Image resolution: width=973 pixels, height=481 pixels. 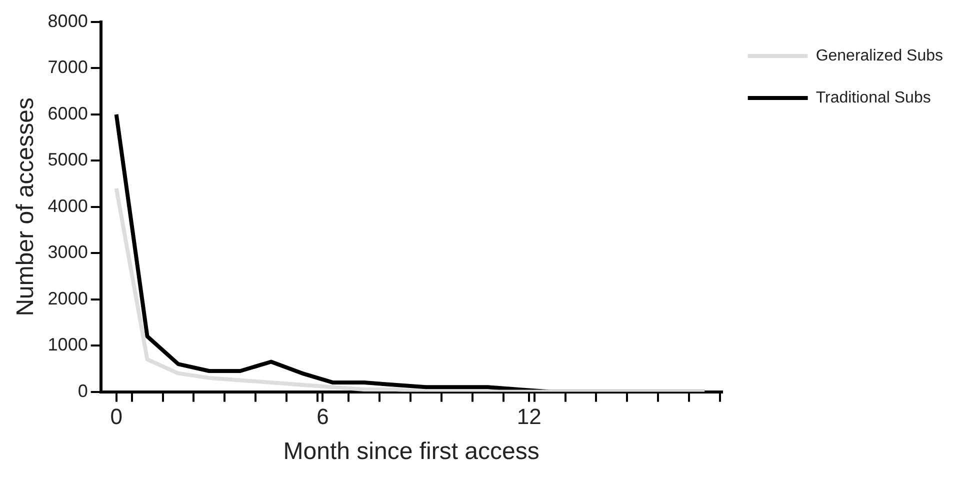 What do you see at coordinates (68, 252) in the screenshot?
I see `y-tick-label: 3000` at bounding box center [68, 252].